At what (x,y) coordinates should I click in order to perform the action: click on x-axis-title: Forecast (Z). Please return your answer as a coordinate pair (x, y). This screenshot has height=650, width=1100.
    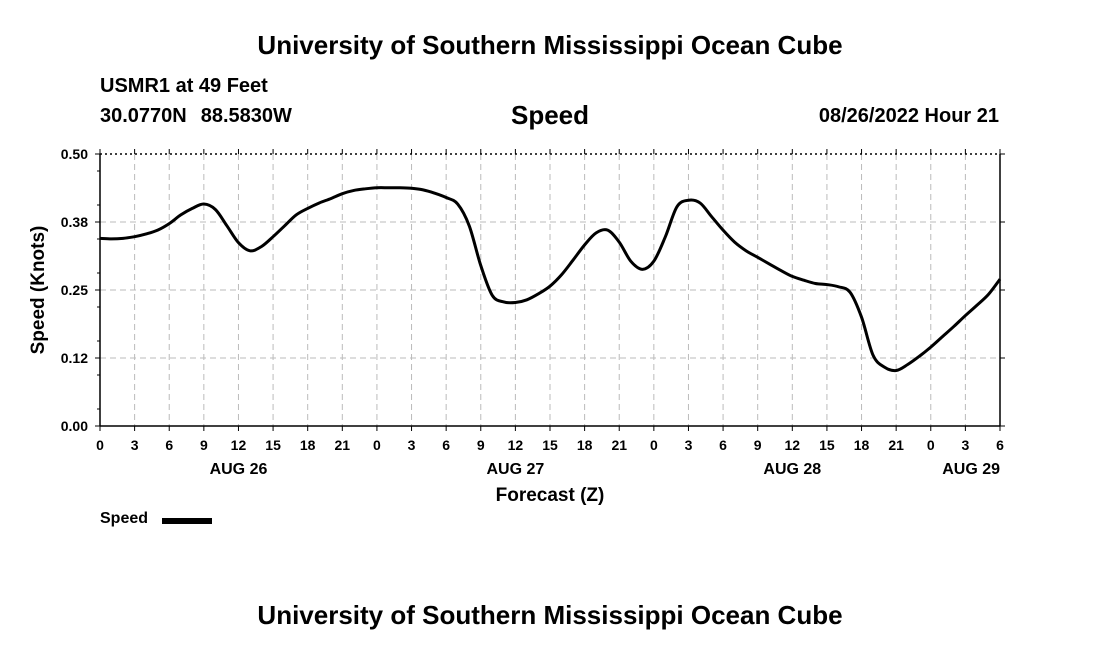
    Looking at the image, I should click on (550, 495).